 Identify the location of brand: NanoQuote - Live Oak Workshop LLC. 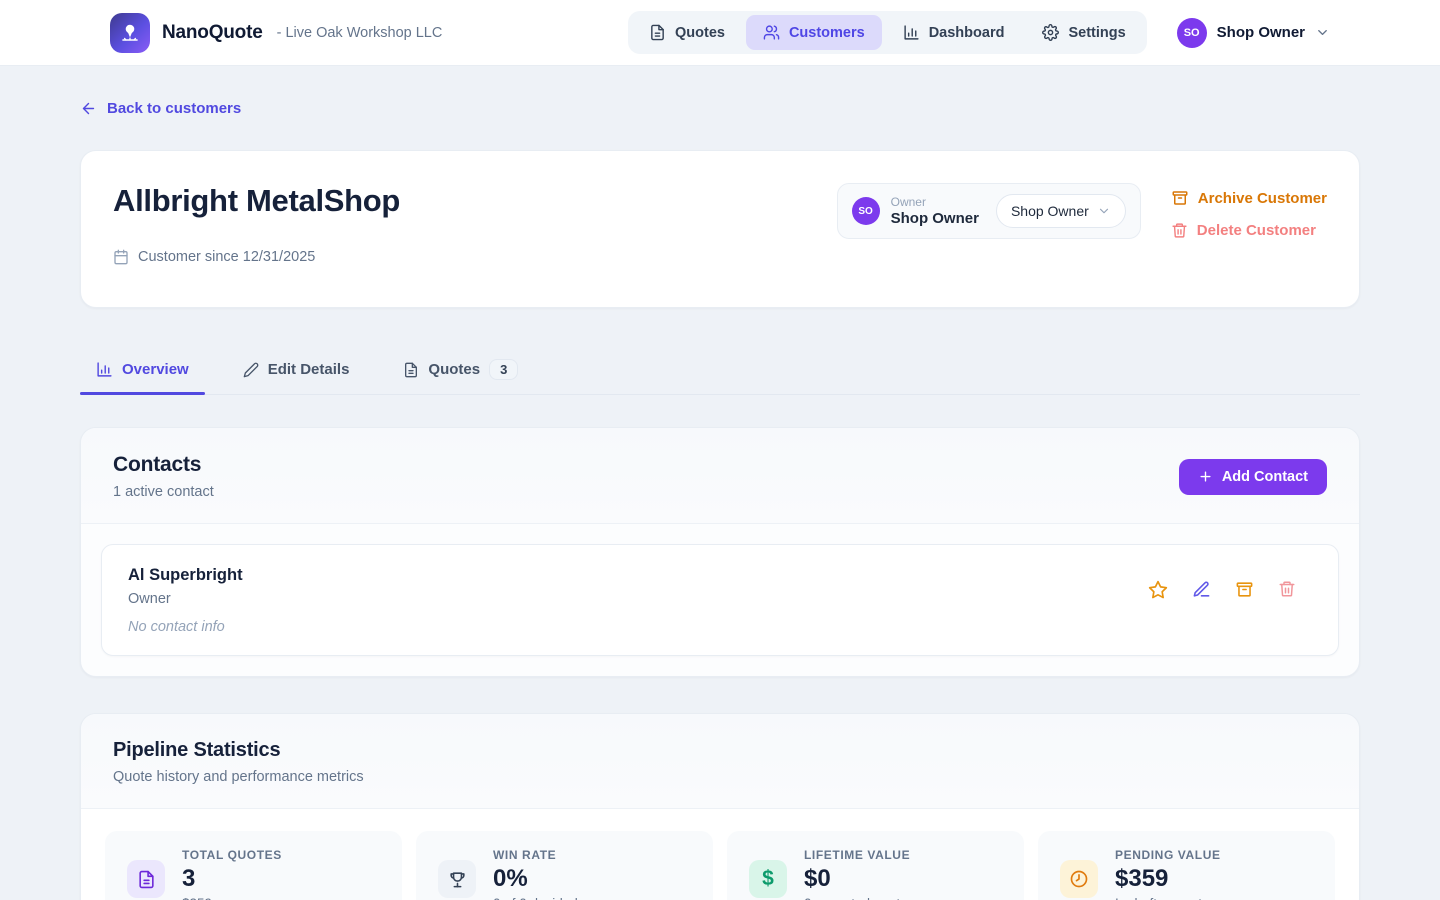
(276, 32).